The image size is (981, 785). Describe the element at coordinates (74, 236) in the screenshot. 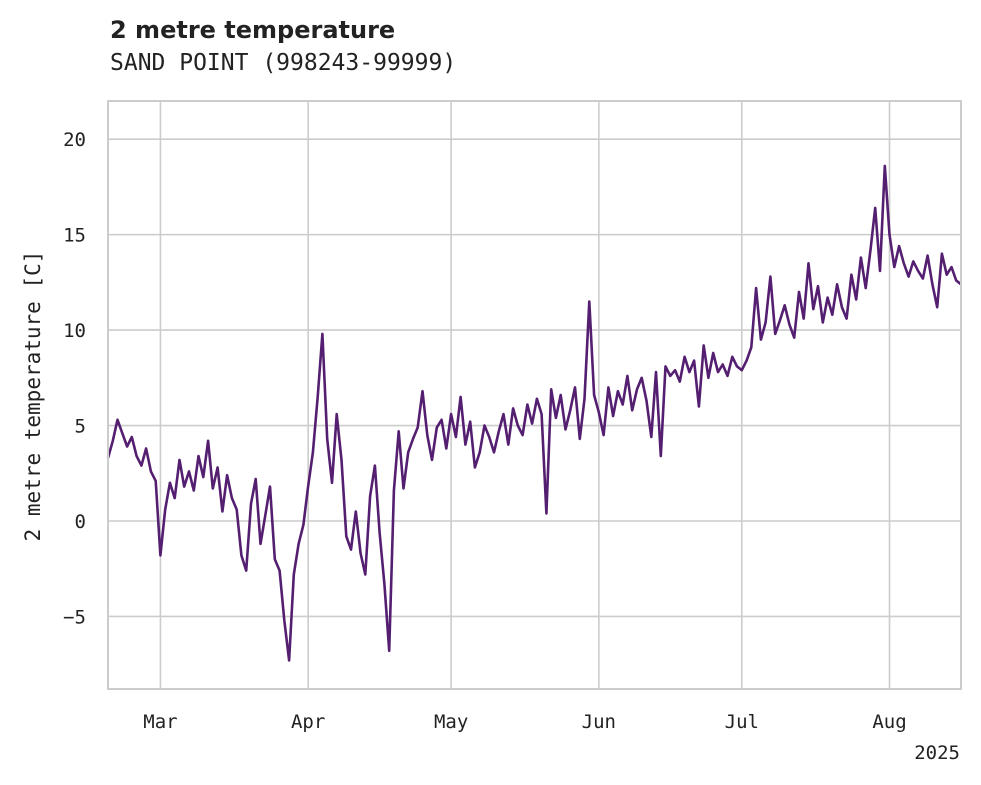

I see `y-tick-label: 15` at that location.